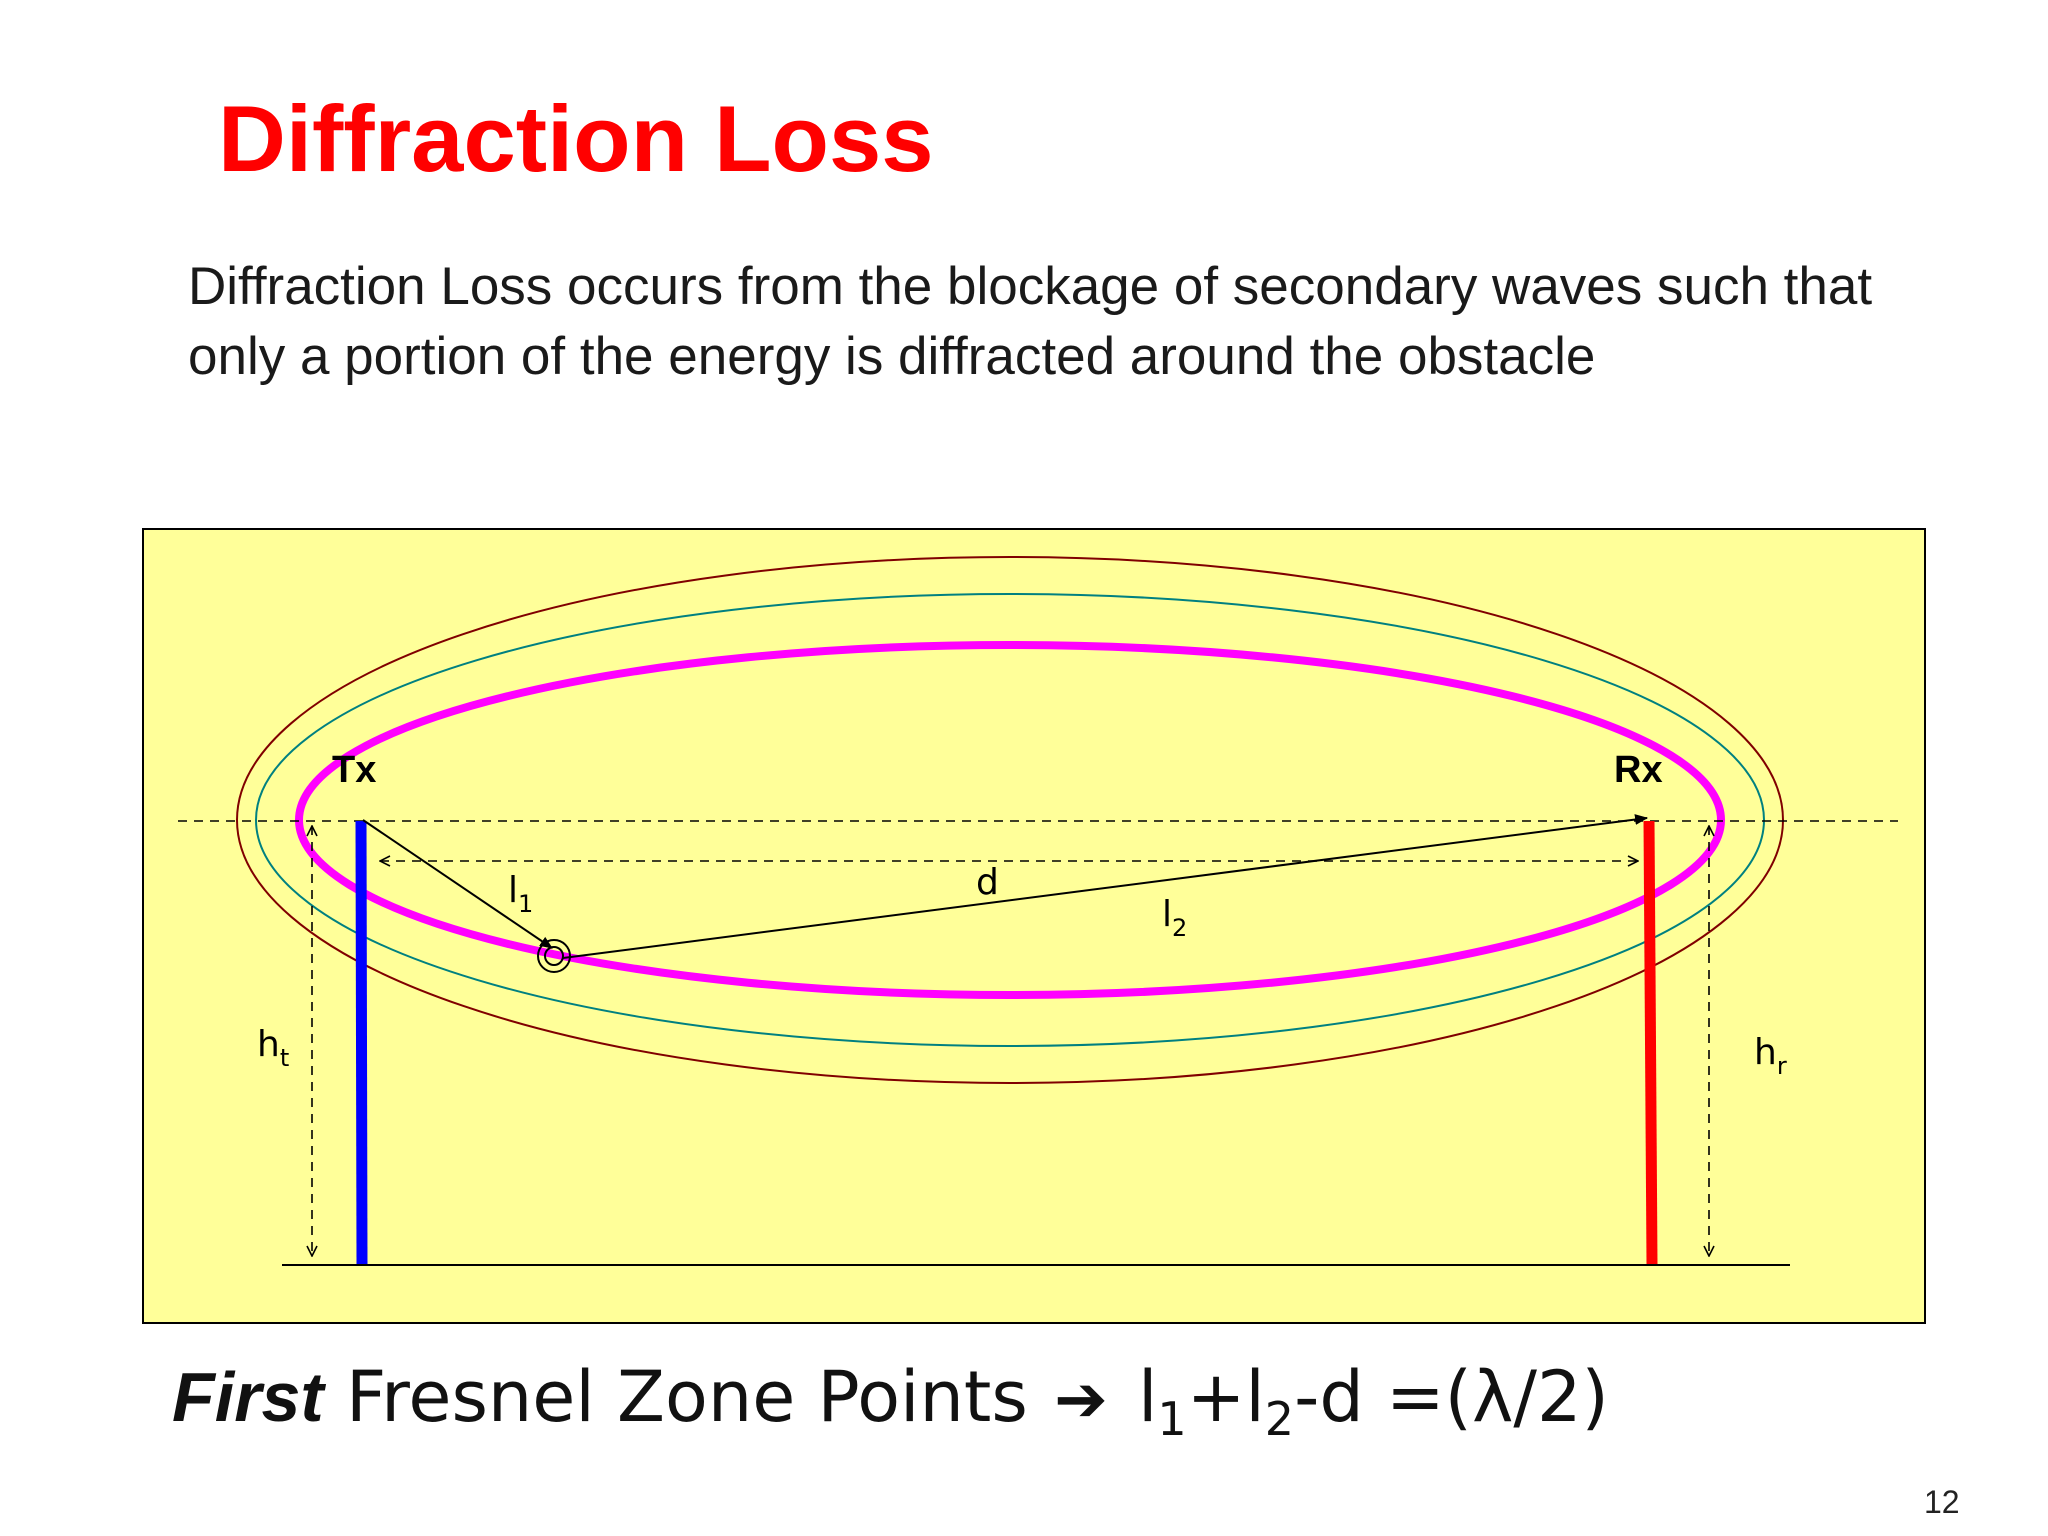 This screenshot has width=2048, height=1536. What do you see at coordinates (1172, 1419) in the screenshot?
I see `formula-l1-subscript: 1` at bounding box center [1172, 1419].